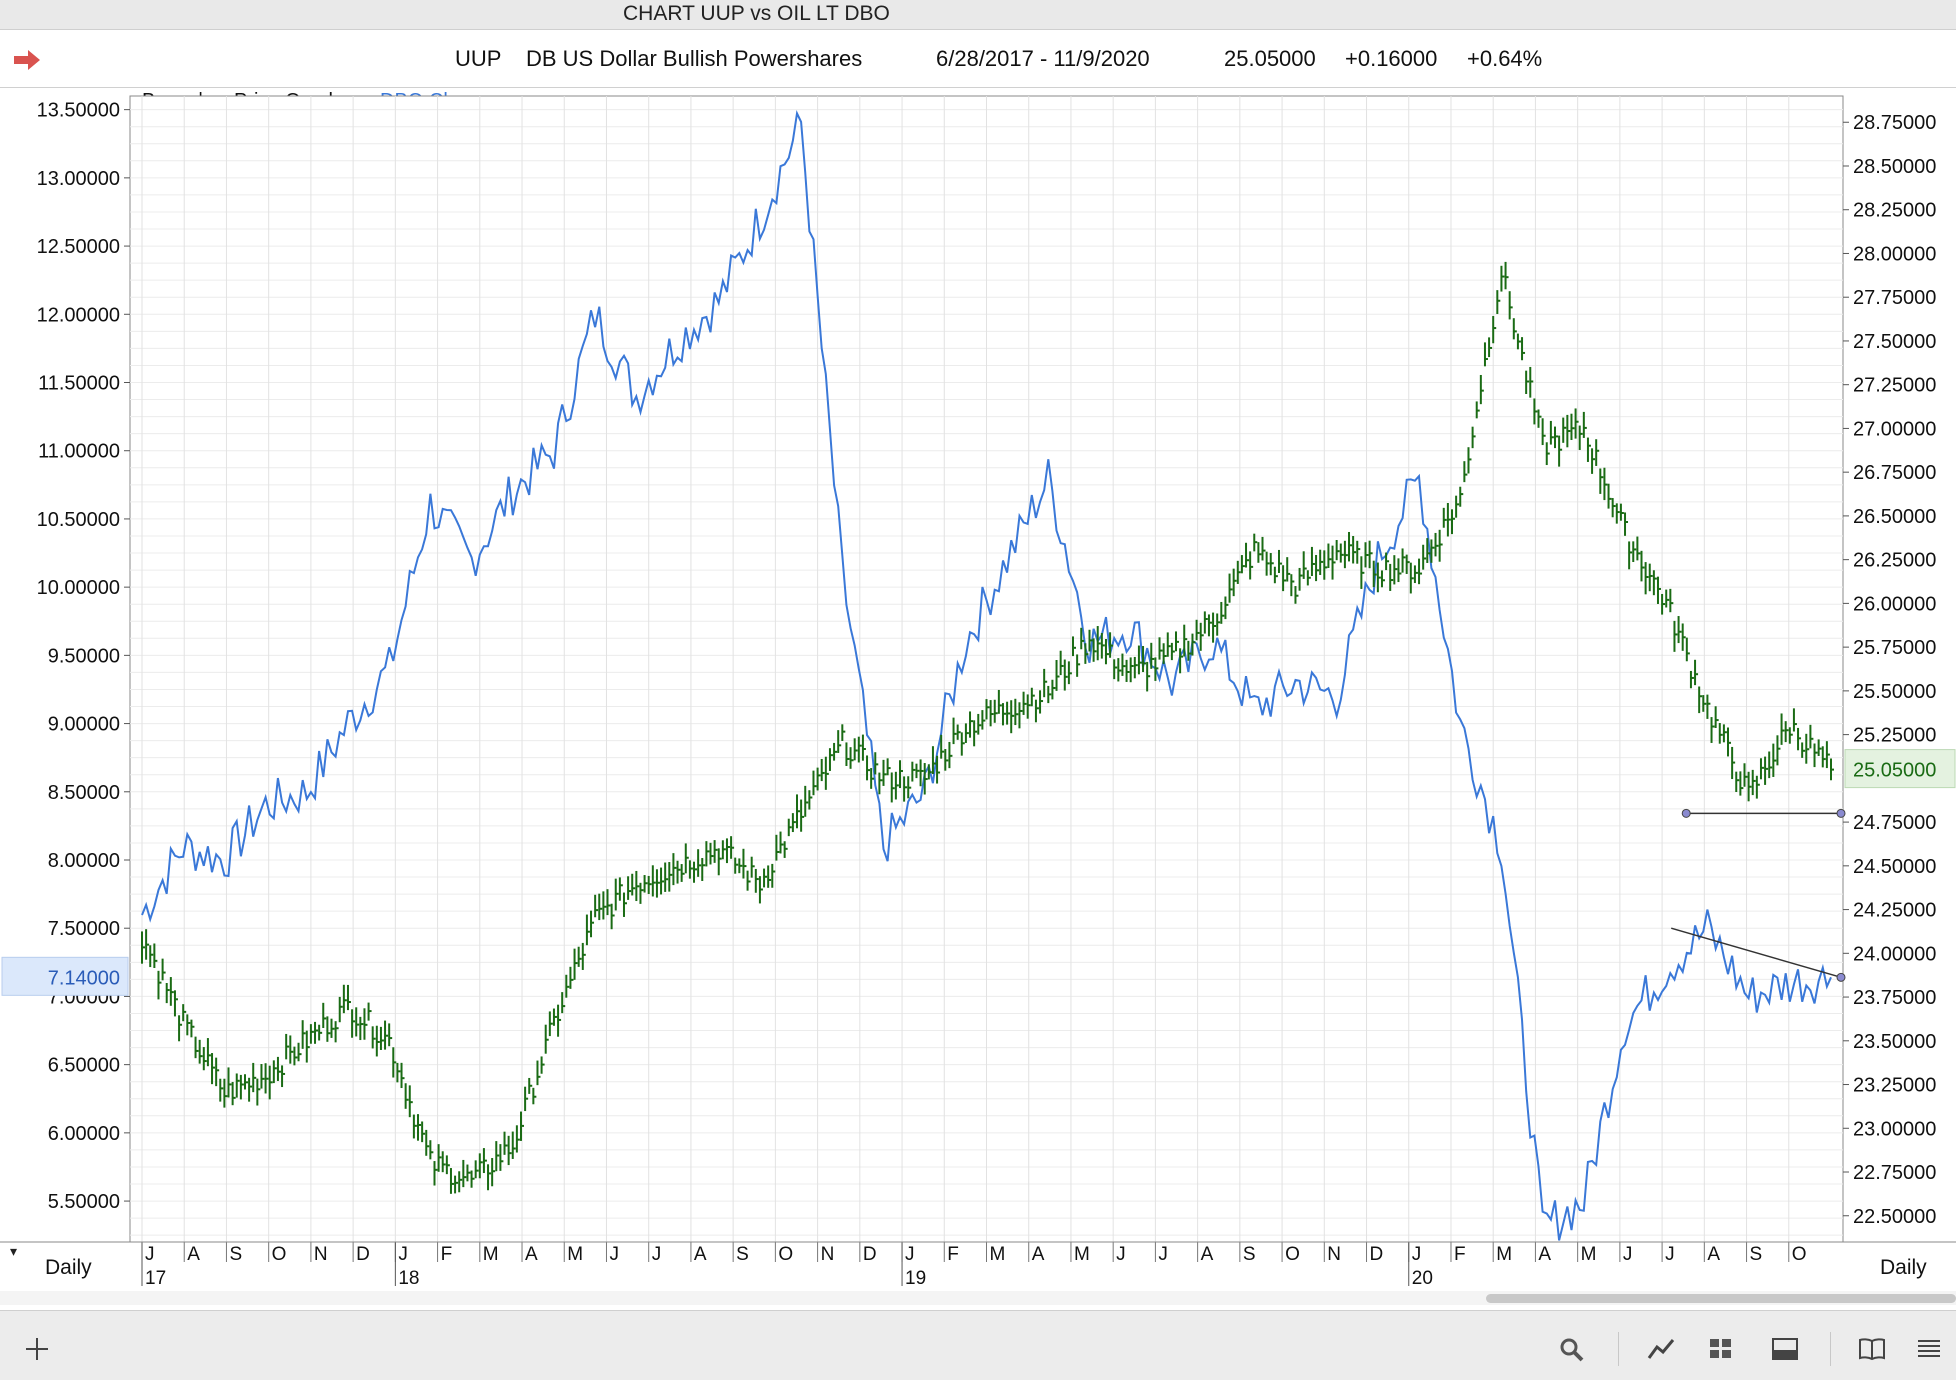 The image size is (1956, 1380). What do you see at coordinates (1894, 386) in the screenshot?
I see `right-axis-tick-label: 27.25000` at bounding box center [1894, 386].